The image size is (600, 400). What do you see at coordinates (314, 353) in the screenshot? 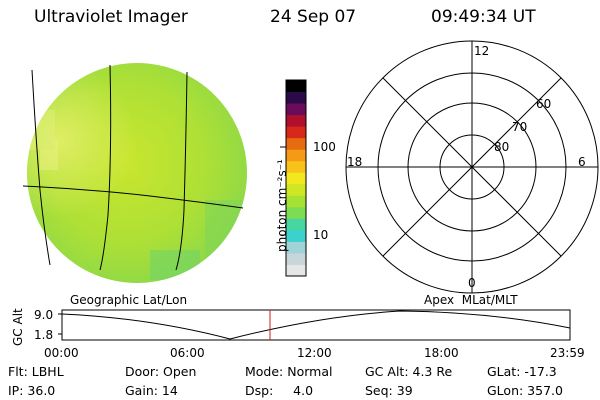
I see `time-tick-1200: 12:00` at bounding box center [314, 353].